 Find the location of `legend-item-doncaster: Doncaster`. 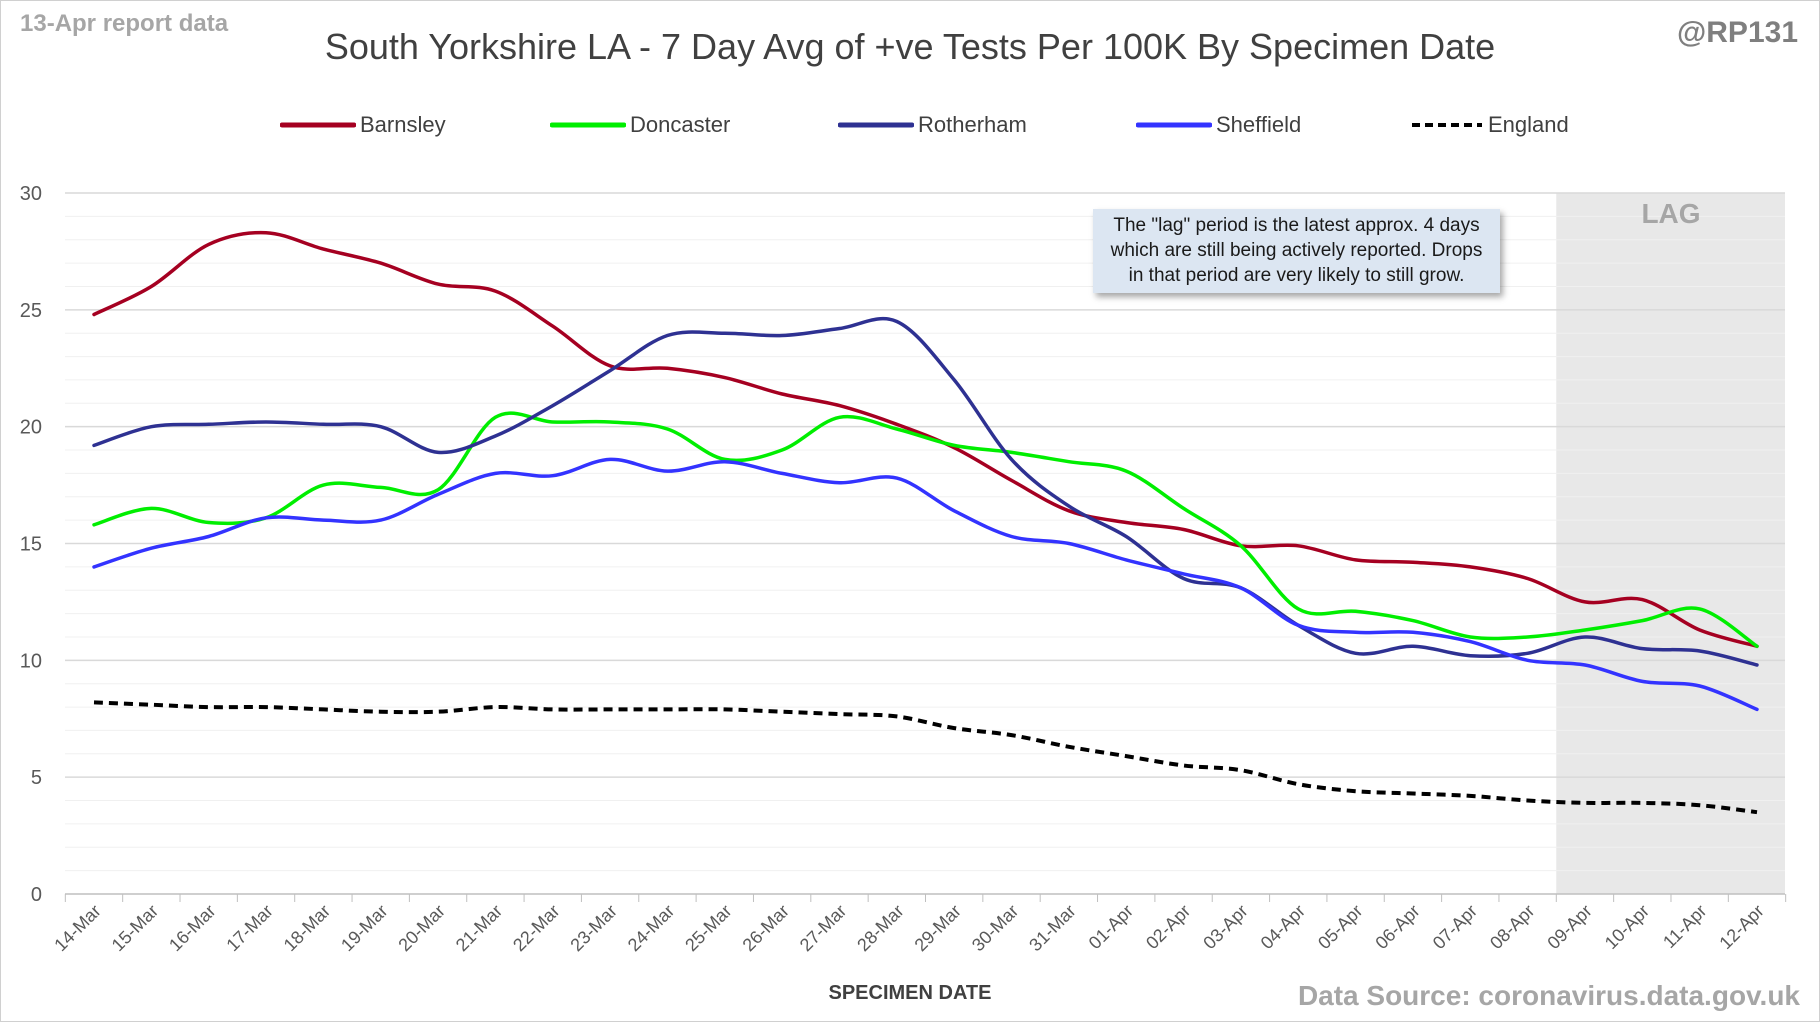

legend-item-doncaster: Doncaster is located at coordinates (640, 125).